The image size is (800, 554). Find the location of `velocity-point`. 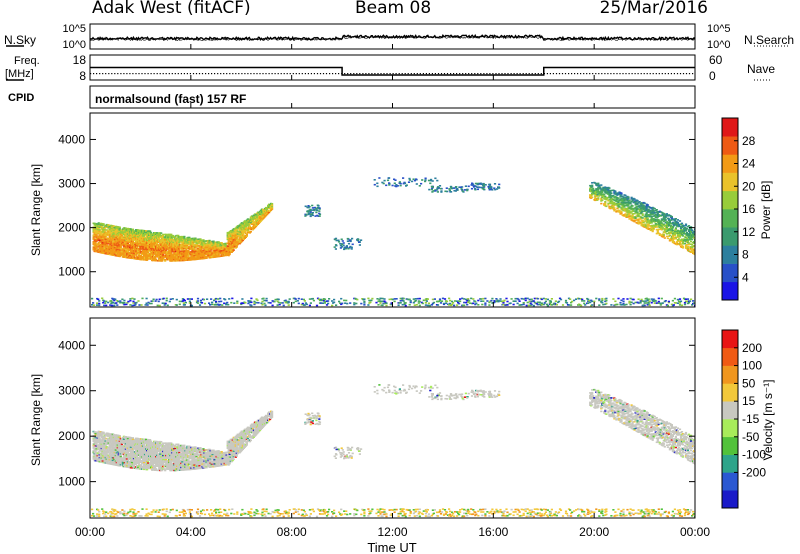

velocity-point is located at coordinates (96, 444).